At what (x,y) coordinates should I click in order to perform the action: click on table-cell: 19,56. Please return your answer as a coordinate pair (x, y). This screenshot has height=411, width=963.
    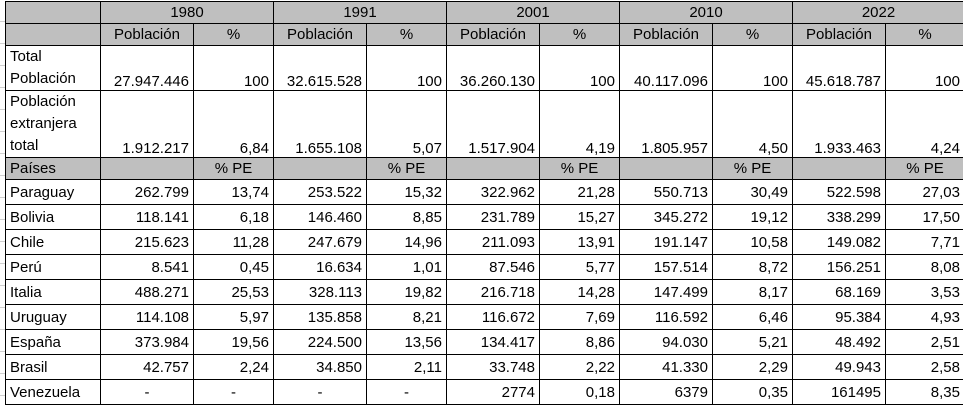
    Looking at the image, I should click on (233, 342).